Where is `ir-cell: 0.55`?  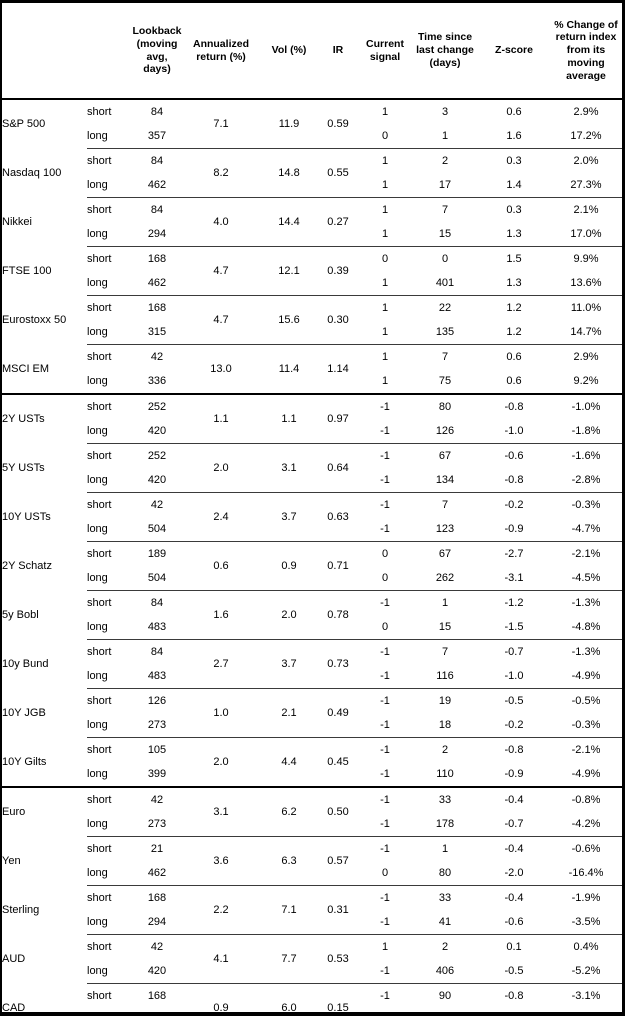 ir-cell: 0.55 is located at coordinates (338, 173).